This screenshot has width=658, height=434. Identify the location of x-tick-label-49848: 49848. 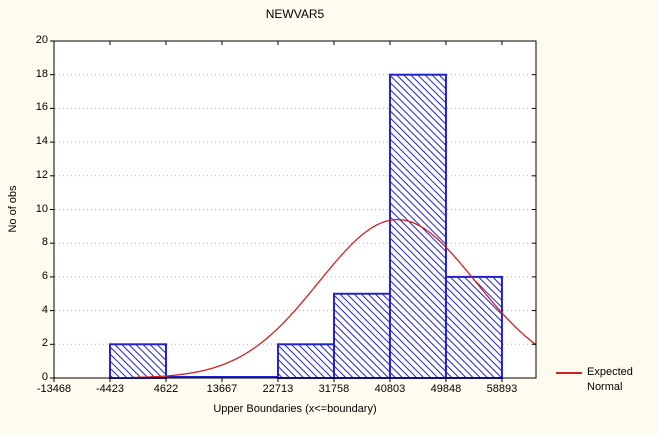
(446, 389).